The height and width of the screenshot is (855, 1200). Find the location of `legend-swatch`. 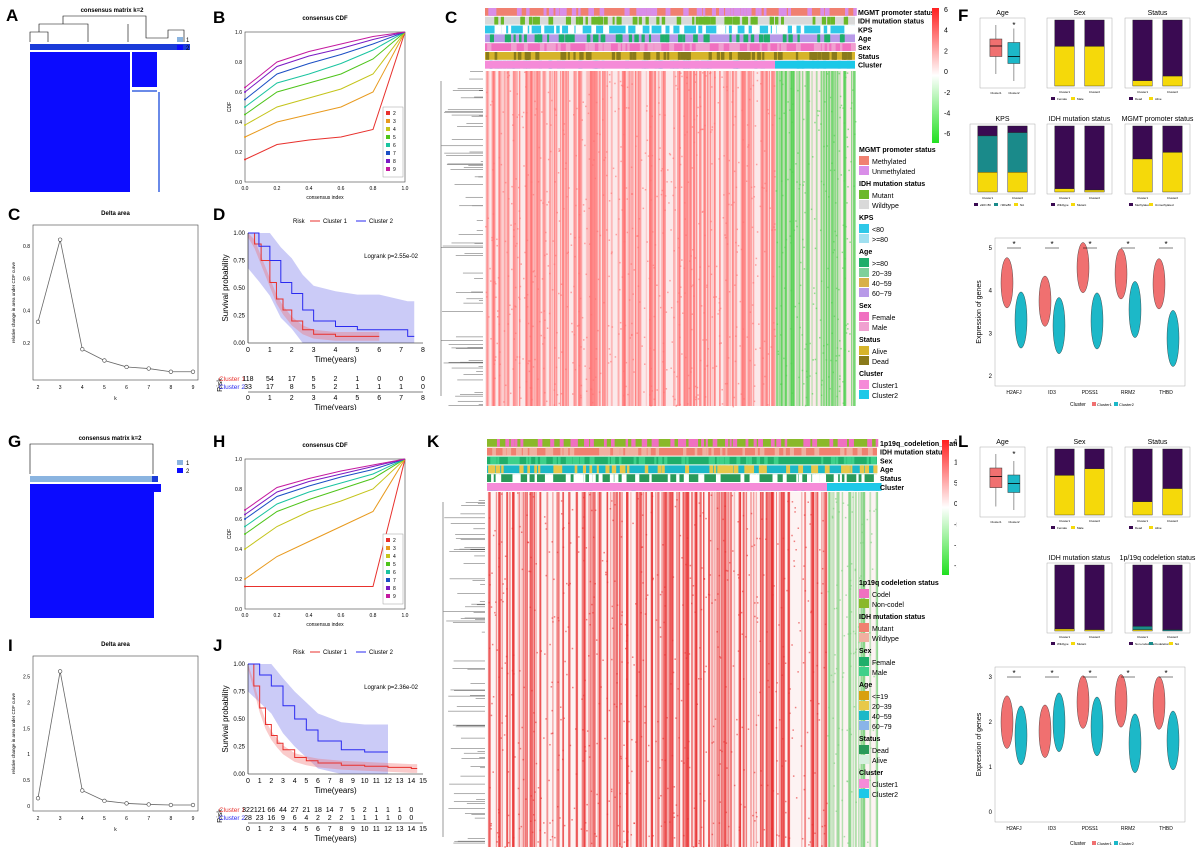

legend-swatch is located at coordinates (1151, 204).